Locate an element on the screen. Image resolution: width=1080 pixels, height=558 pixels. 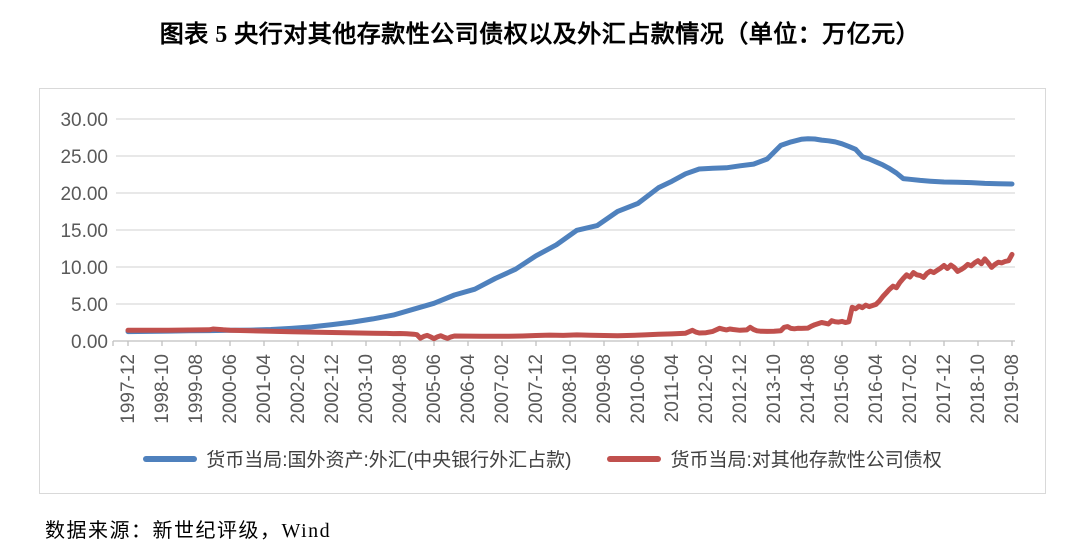
svg-text: 2007-12 is located at coordinates (536, 389).